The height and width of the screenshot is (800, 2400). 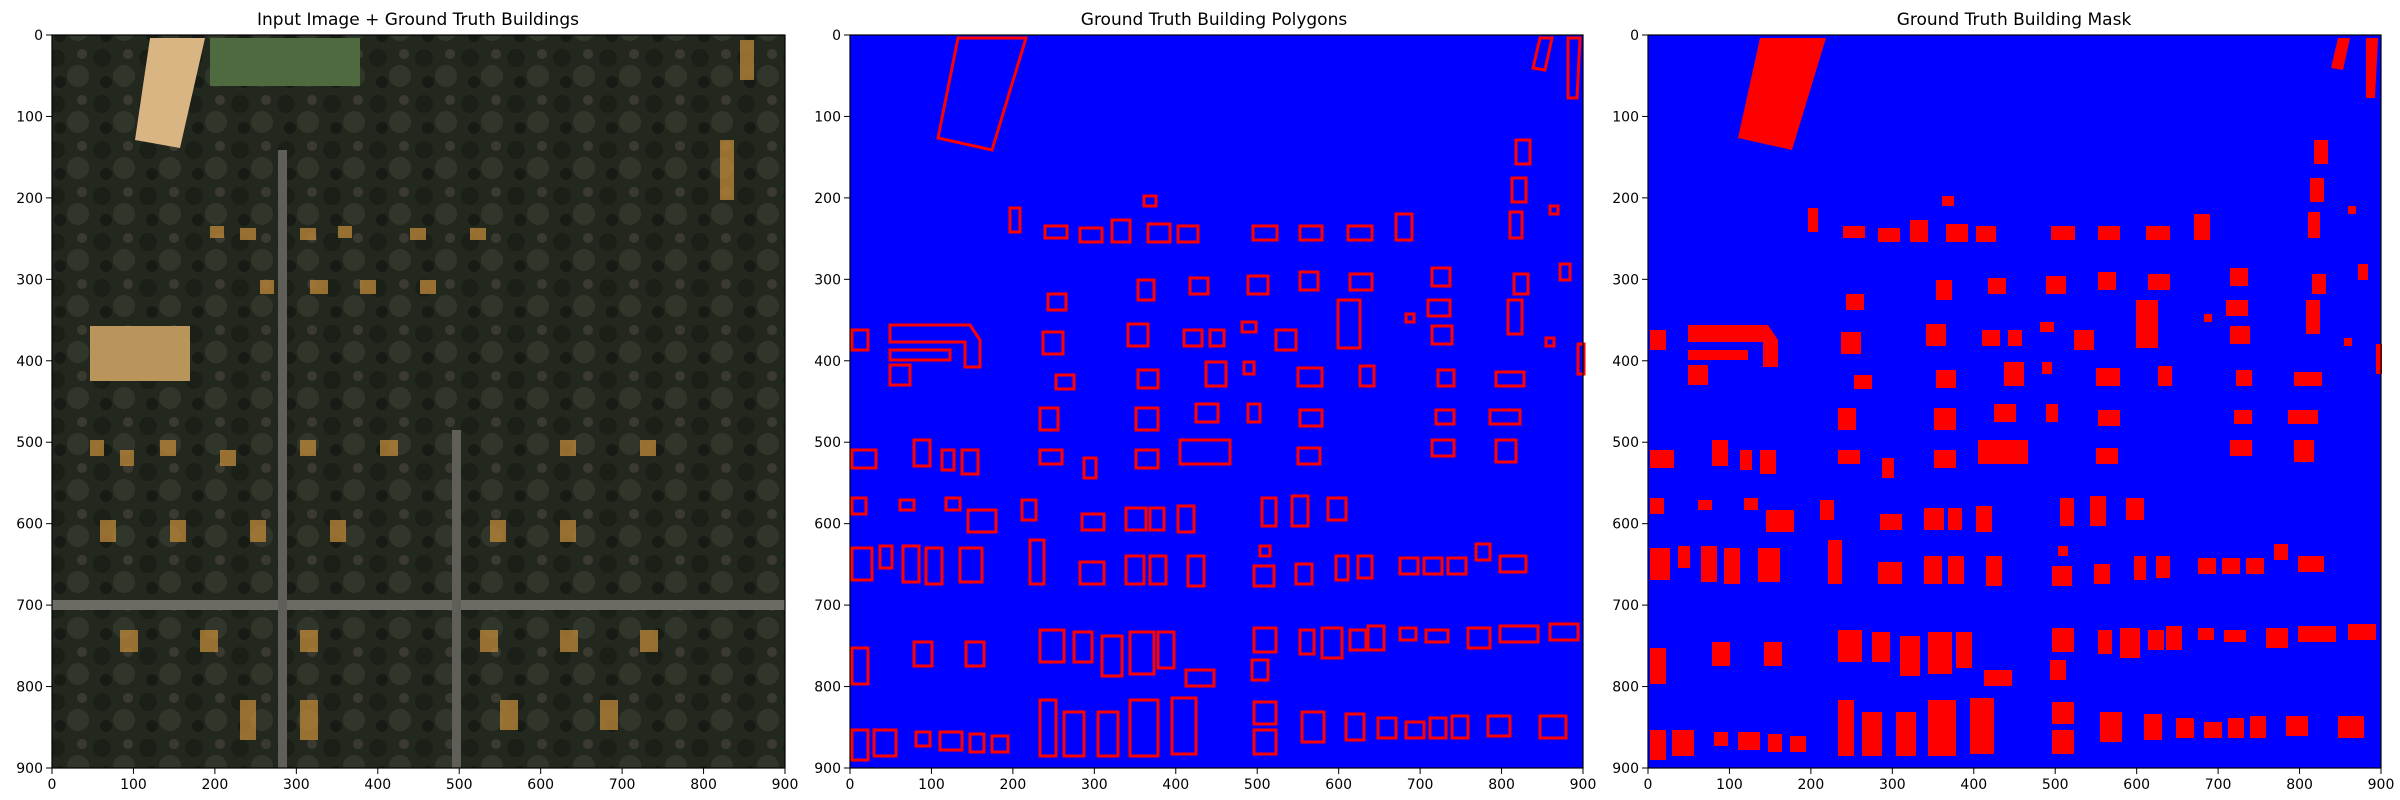 I want to click on panel-title: Ground Truth Building Polygons, so click(x=1214, y=20).